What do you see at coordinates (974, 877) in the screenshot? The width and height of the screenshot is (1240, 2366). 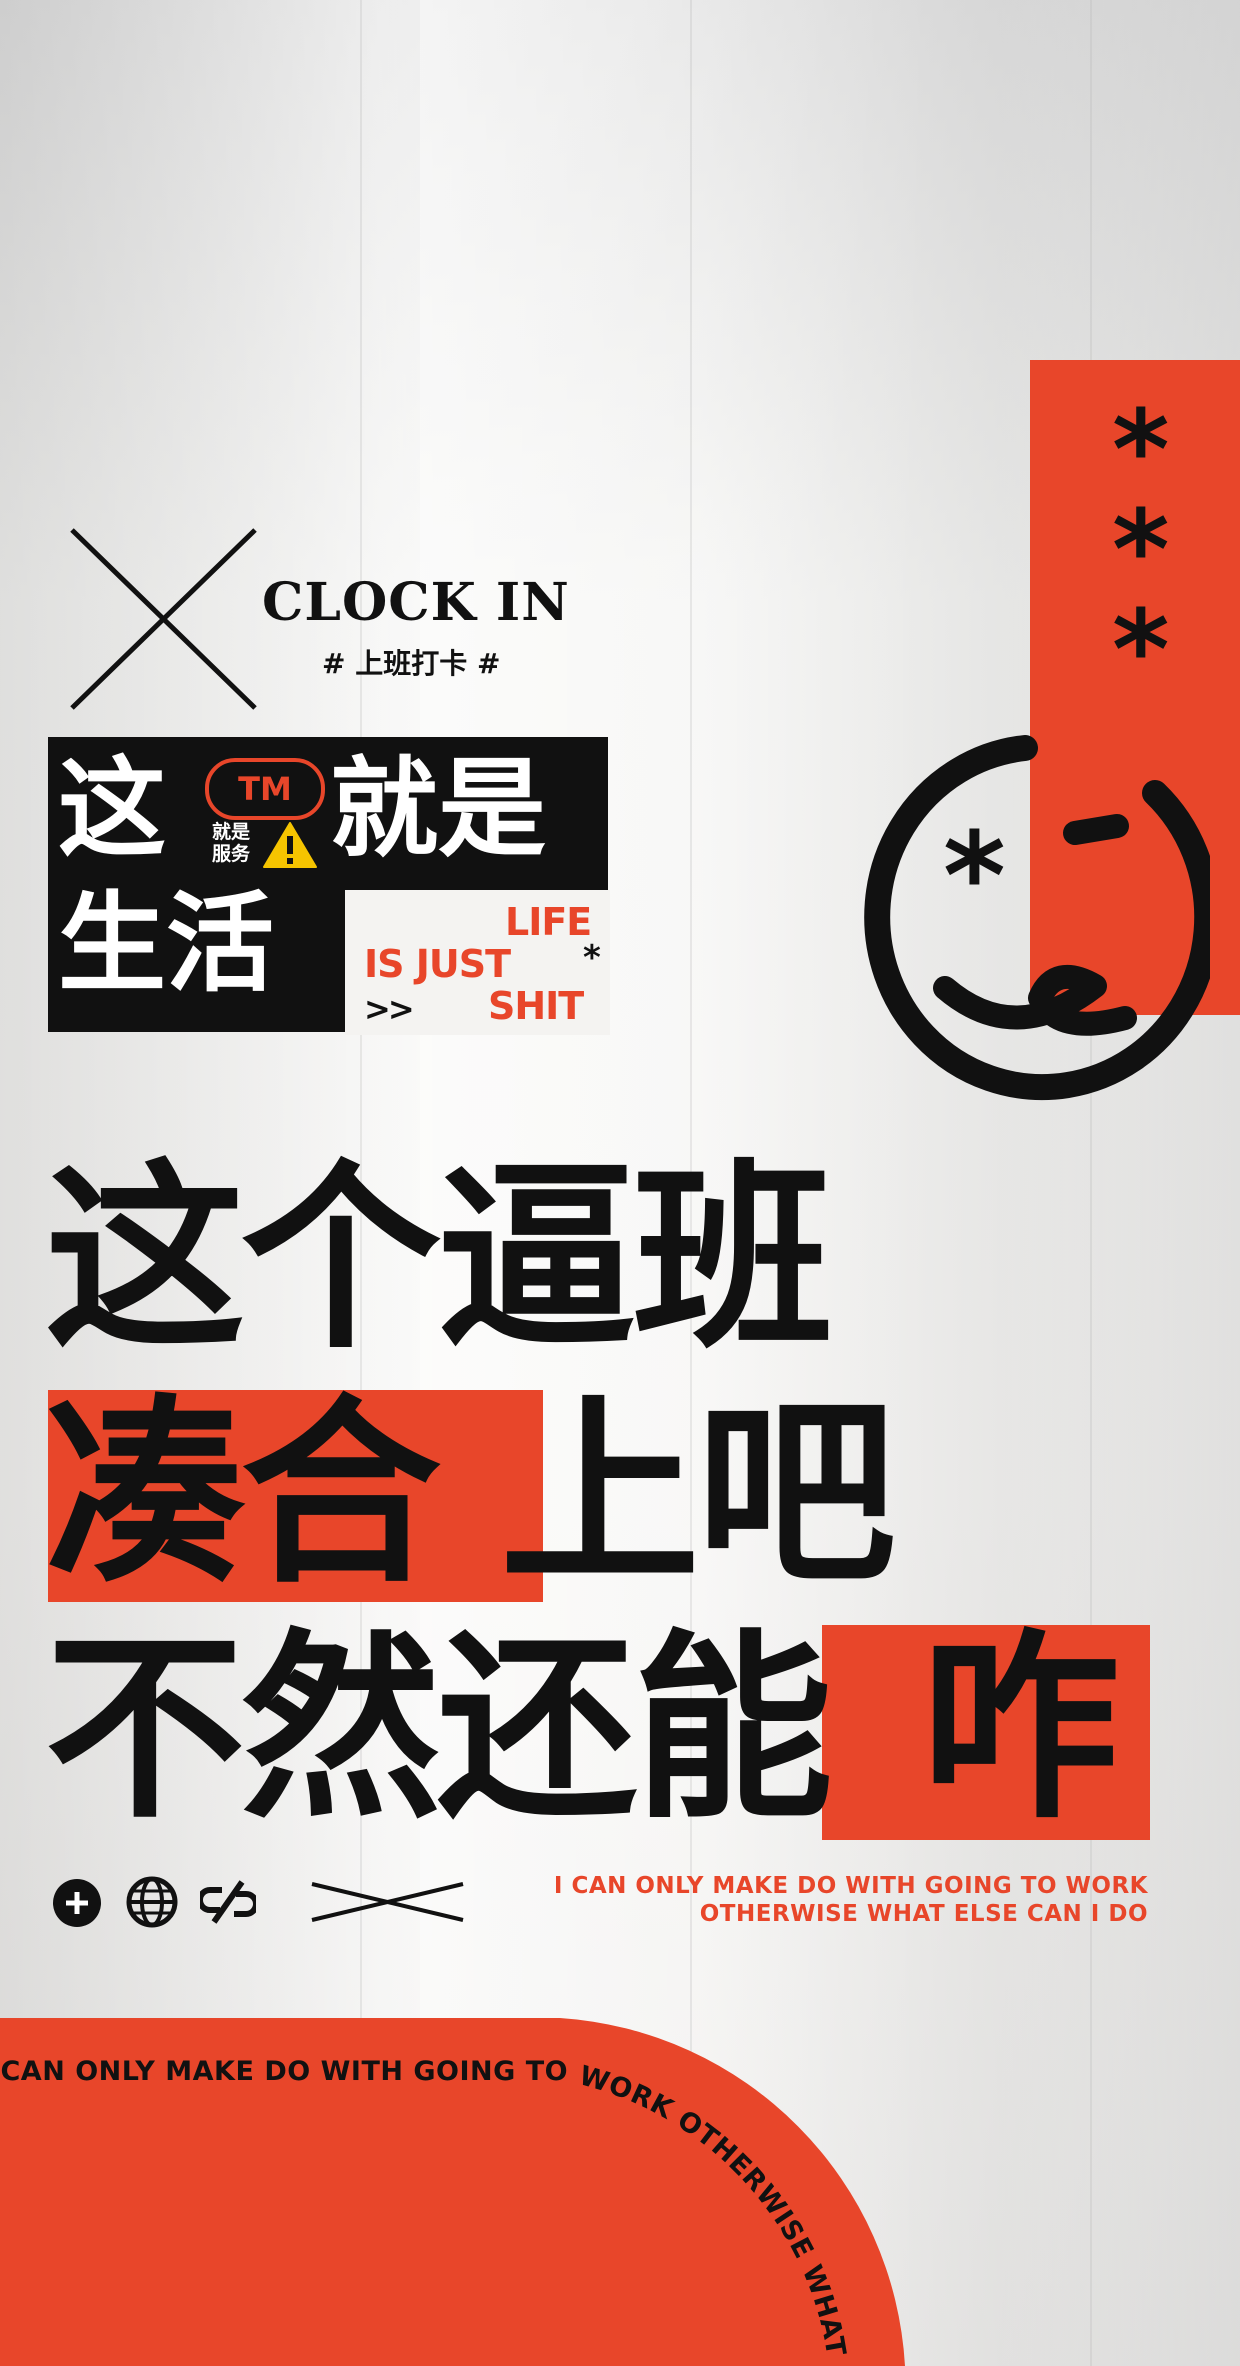 I see `smiley-eye: *` at bounding box center [974, 877].